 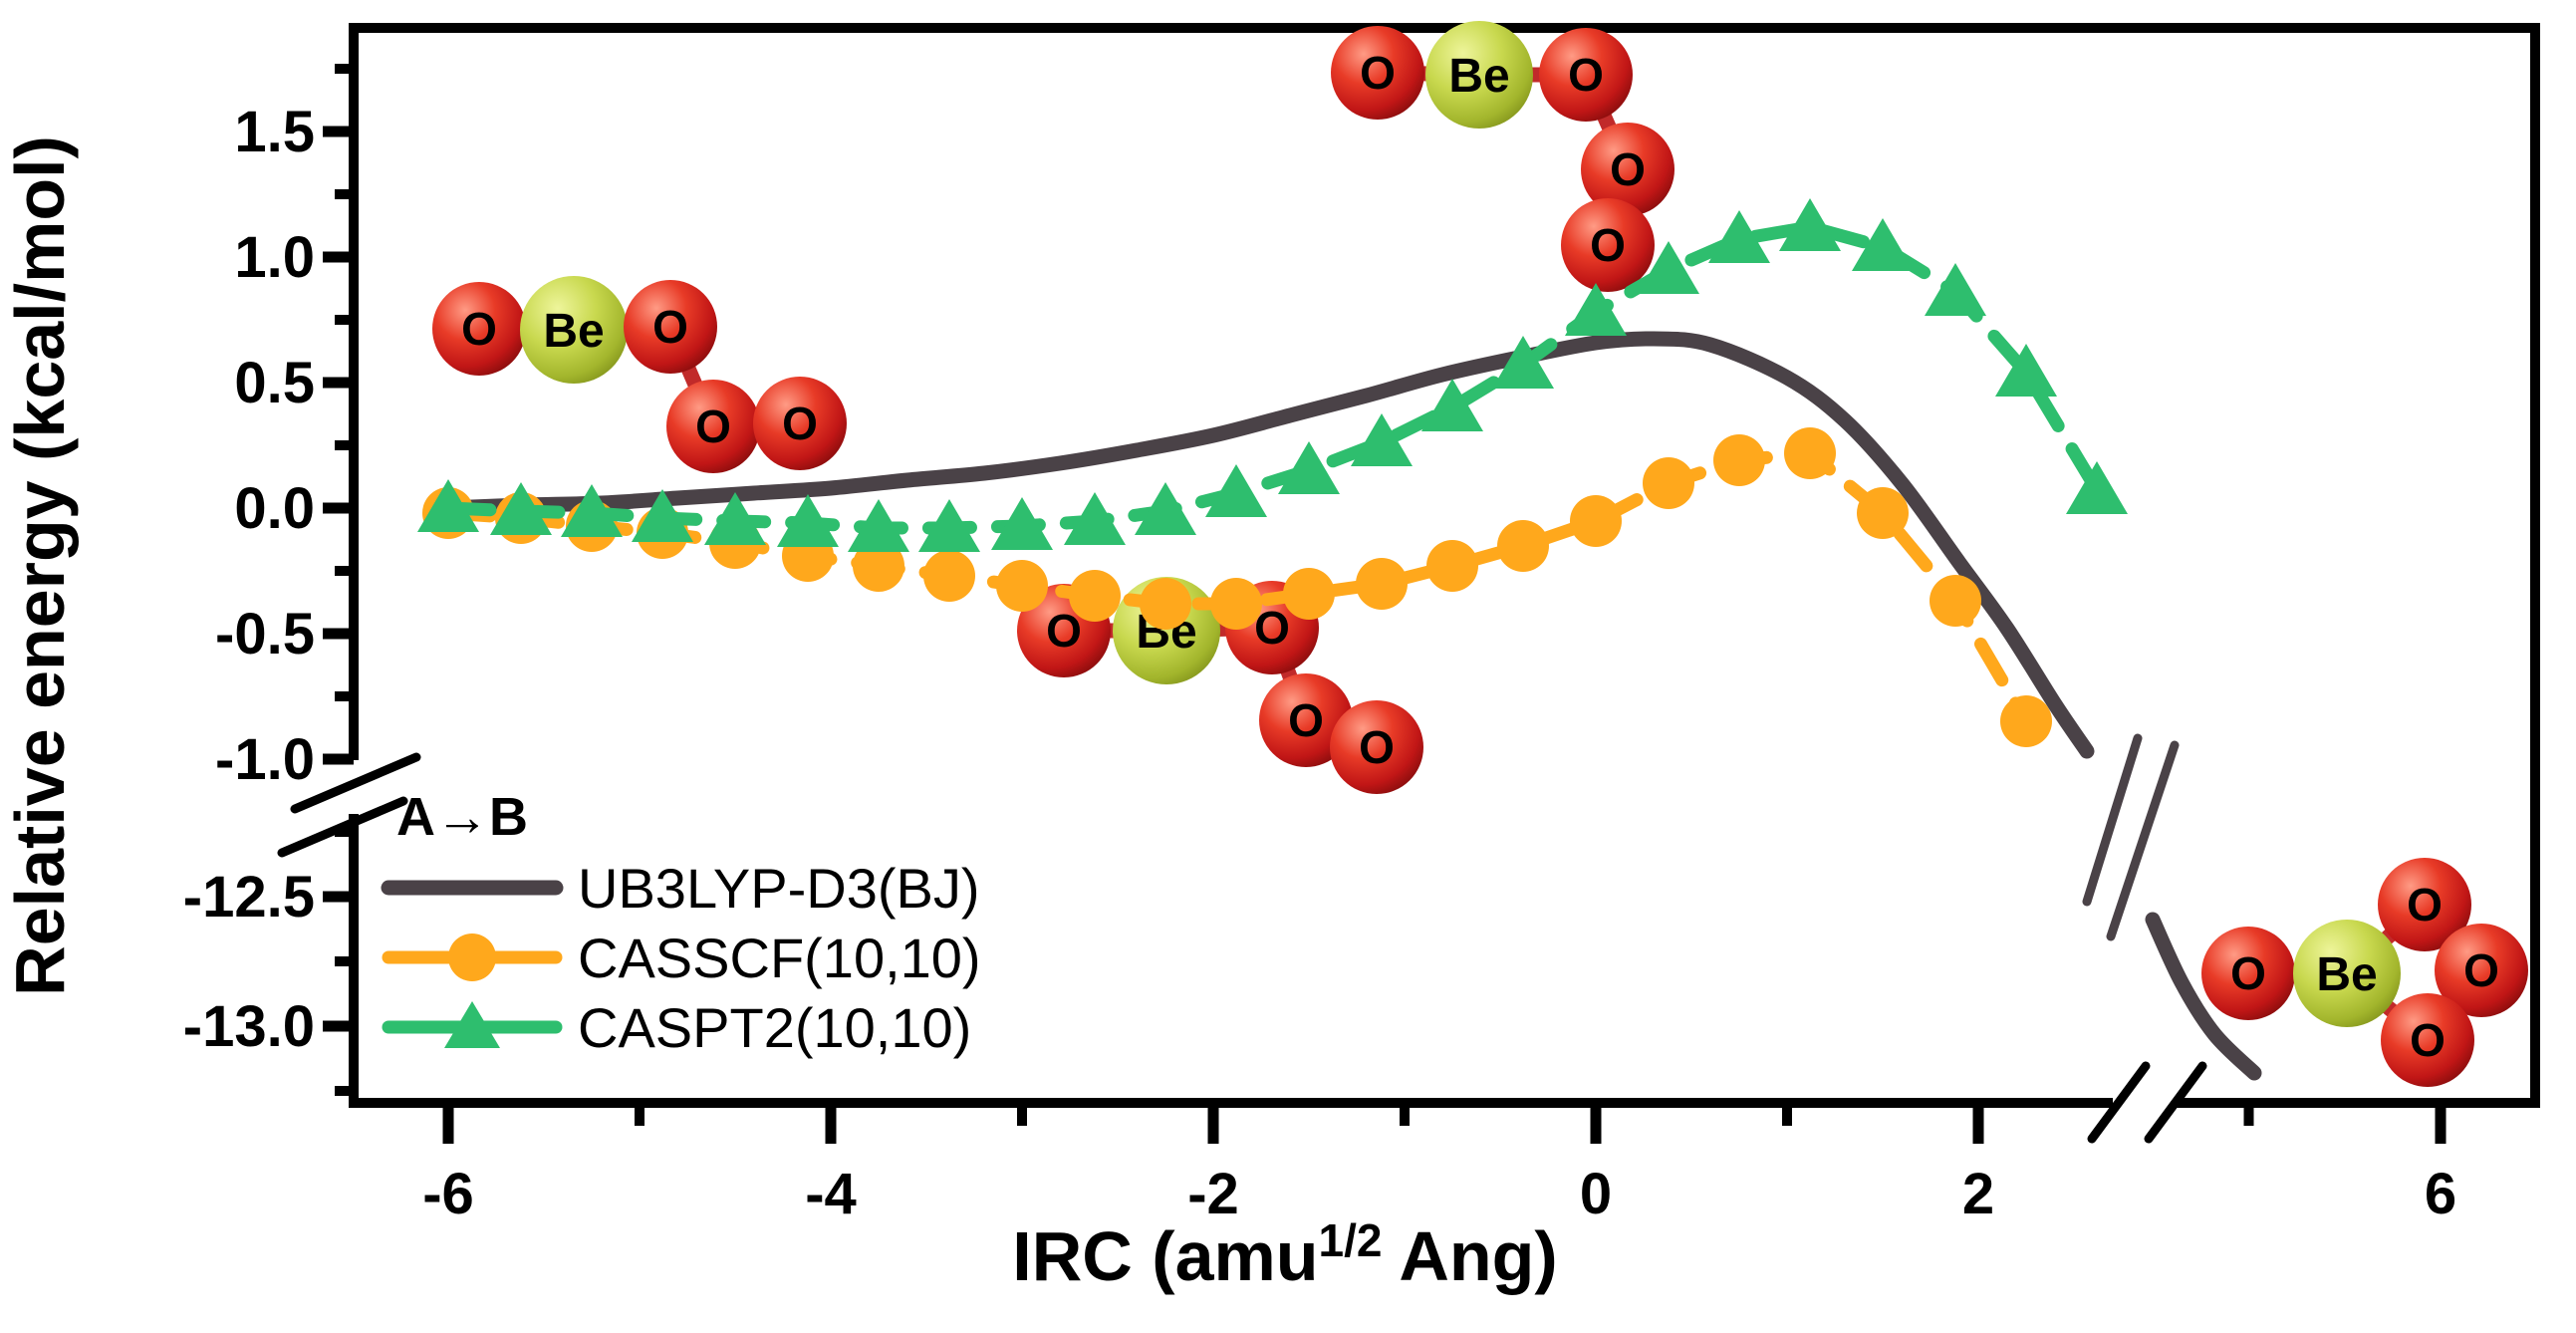 I want to click on y-tick-label: 1.5, so click(x=274, y=132).